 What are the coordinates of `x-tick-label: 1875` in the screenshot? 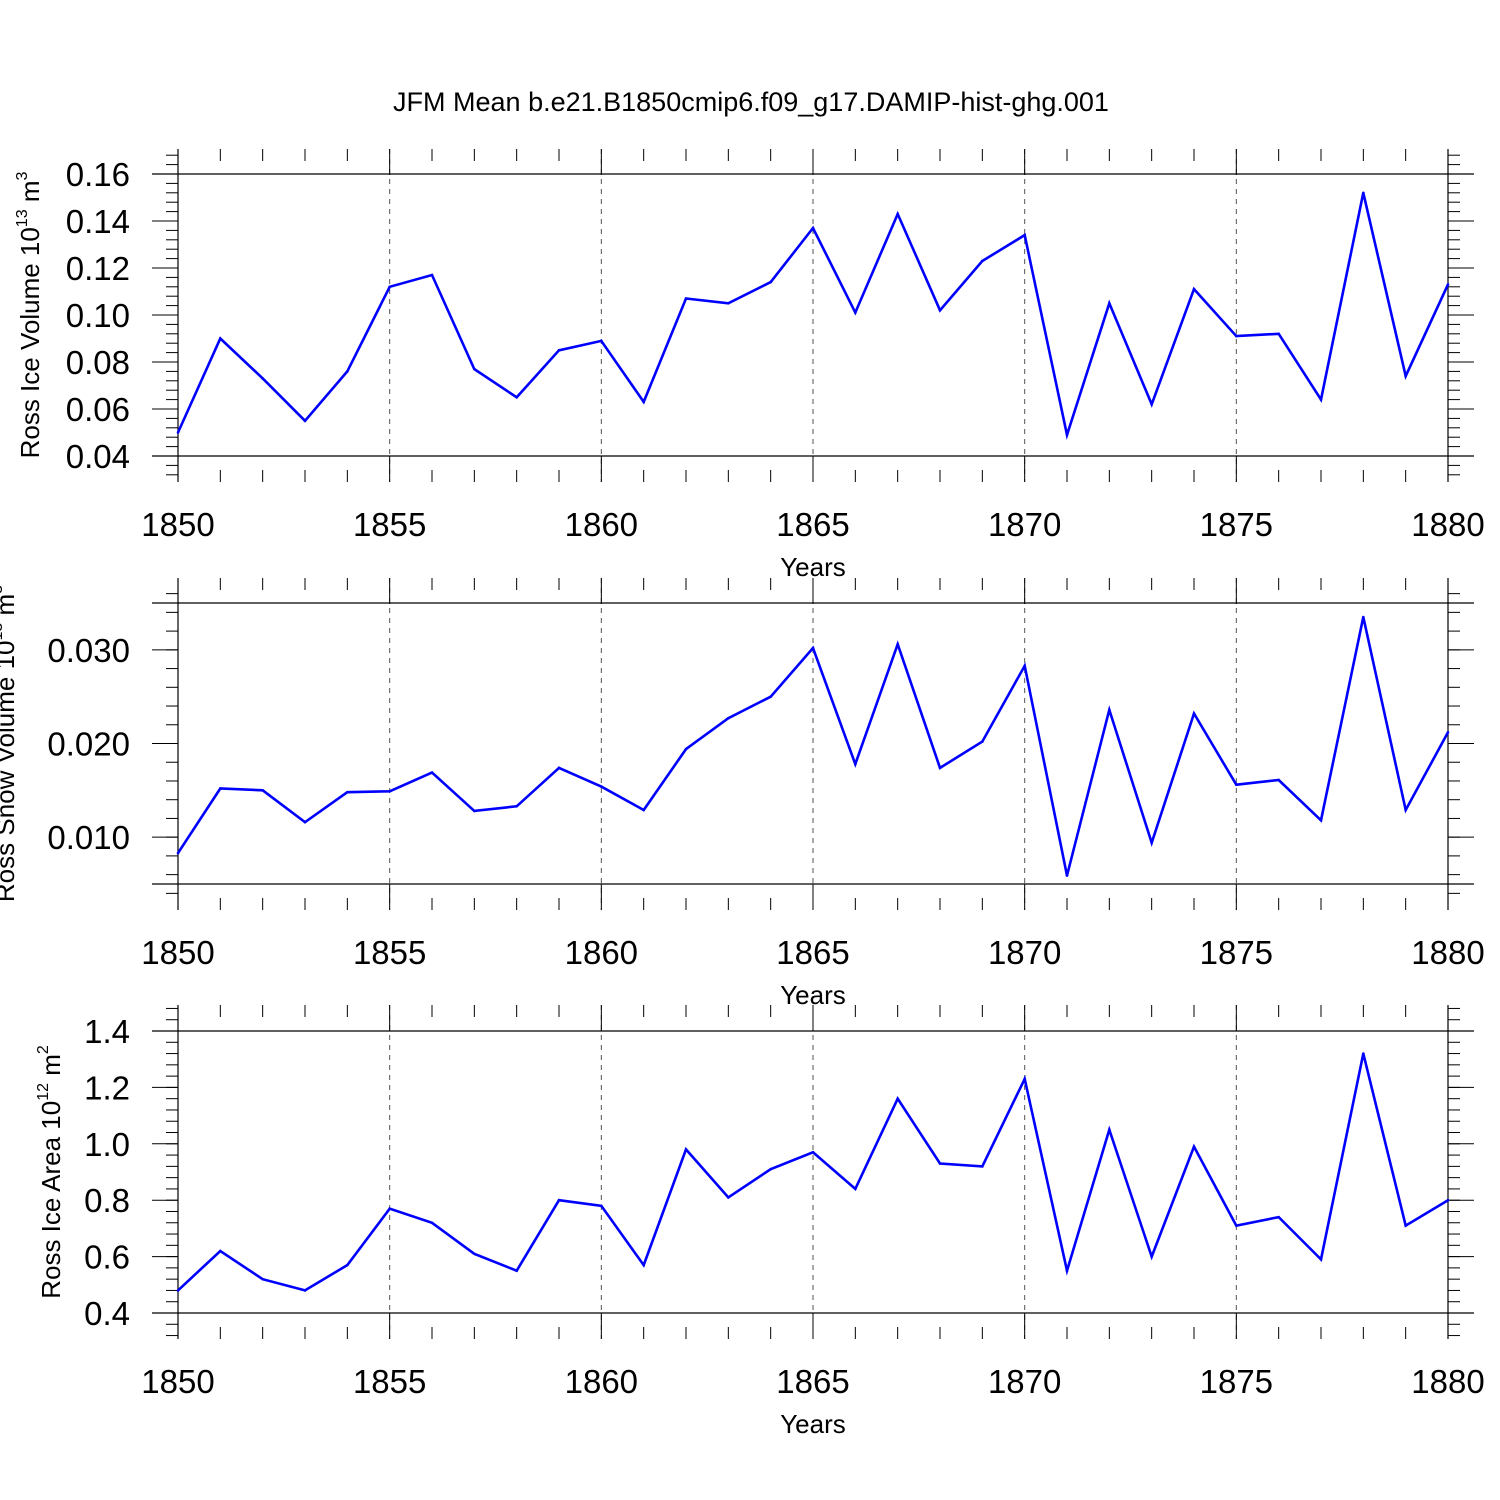 It's located at (1236, 952).